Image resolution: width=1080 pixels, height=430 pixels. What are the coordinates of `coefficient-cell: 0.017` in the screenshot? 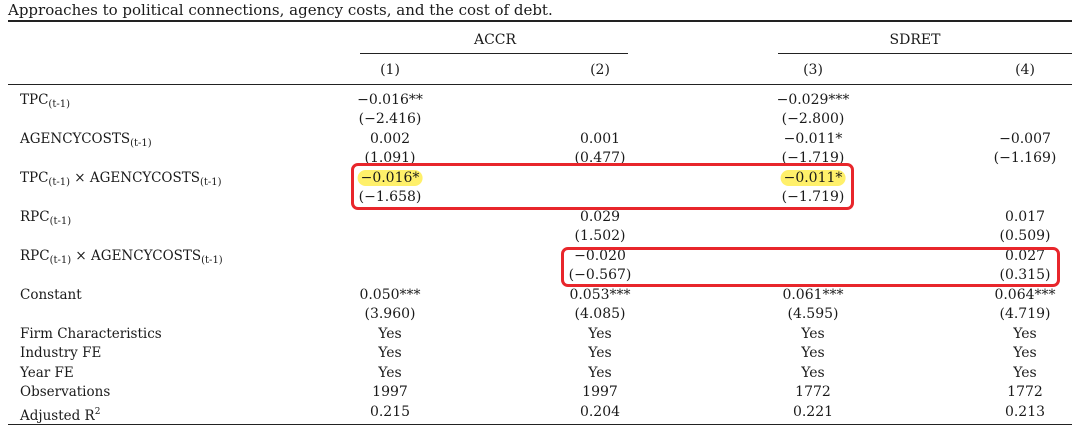 It's located at (1025, 217).